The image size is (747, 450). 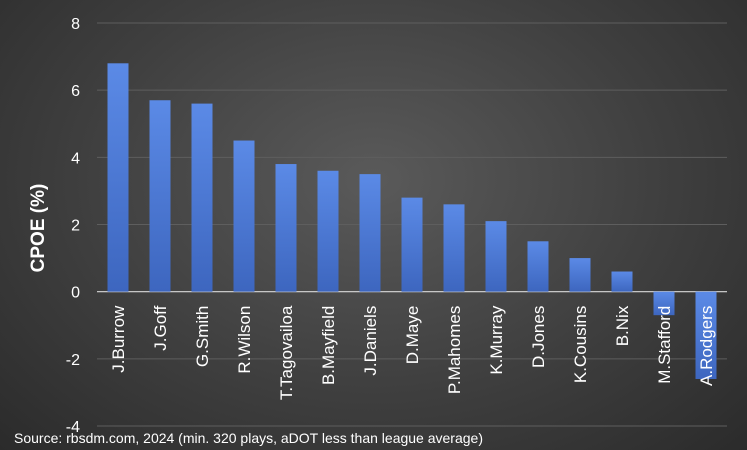 I want to click on category-label: G.Smith, so click(x=202, y=336).